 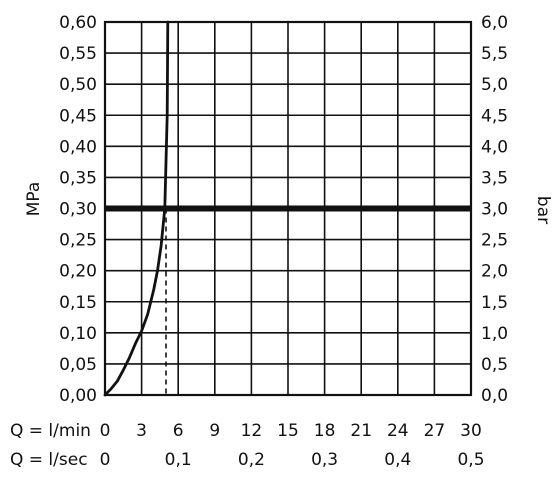 I want to click on y-left-tick-label: 0,55, so click(x=78, y=54).